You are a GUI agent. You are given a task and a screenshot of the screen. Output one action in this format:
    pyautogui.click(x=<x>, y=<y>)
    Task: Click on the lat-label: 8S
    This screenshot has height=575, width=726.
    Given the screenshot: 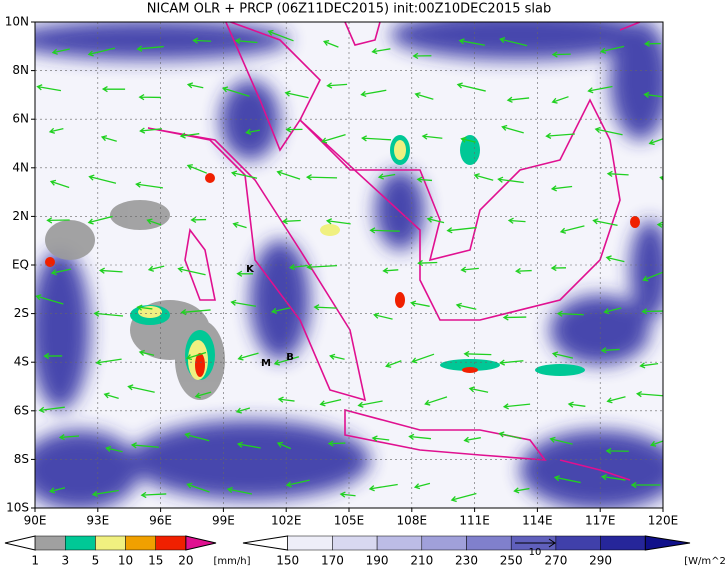 What is the action you would take?
    pyautogui.click(x=21, y=459)
    